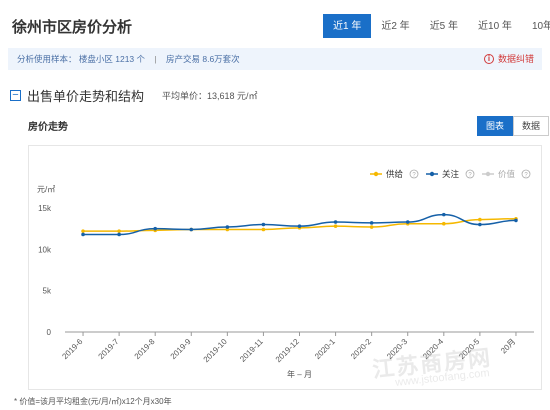  Describe the element at coordinates (395, 174) in the screenshot. I see `legend-label: 供给` at that location.